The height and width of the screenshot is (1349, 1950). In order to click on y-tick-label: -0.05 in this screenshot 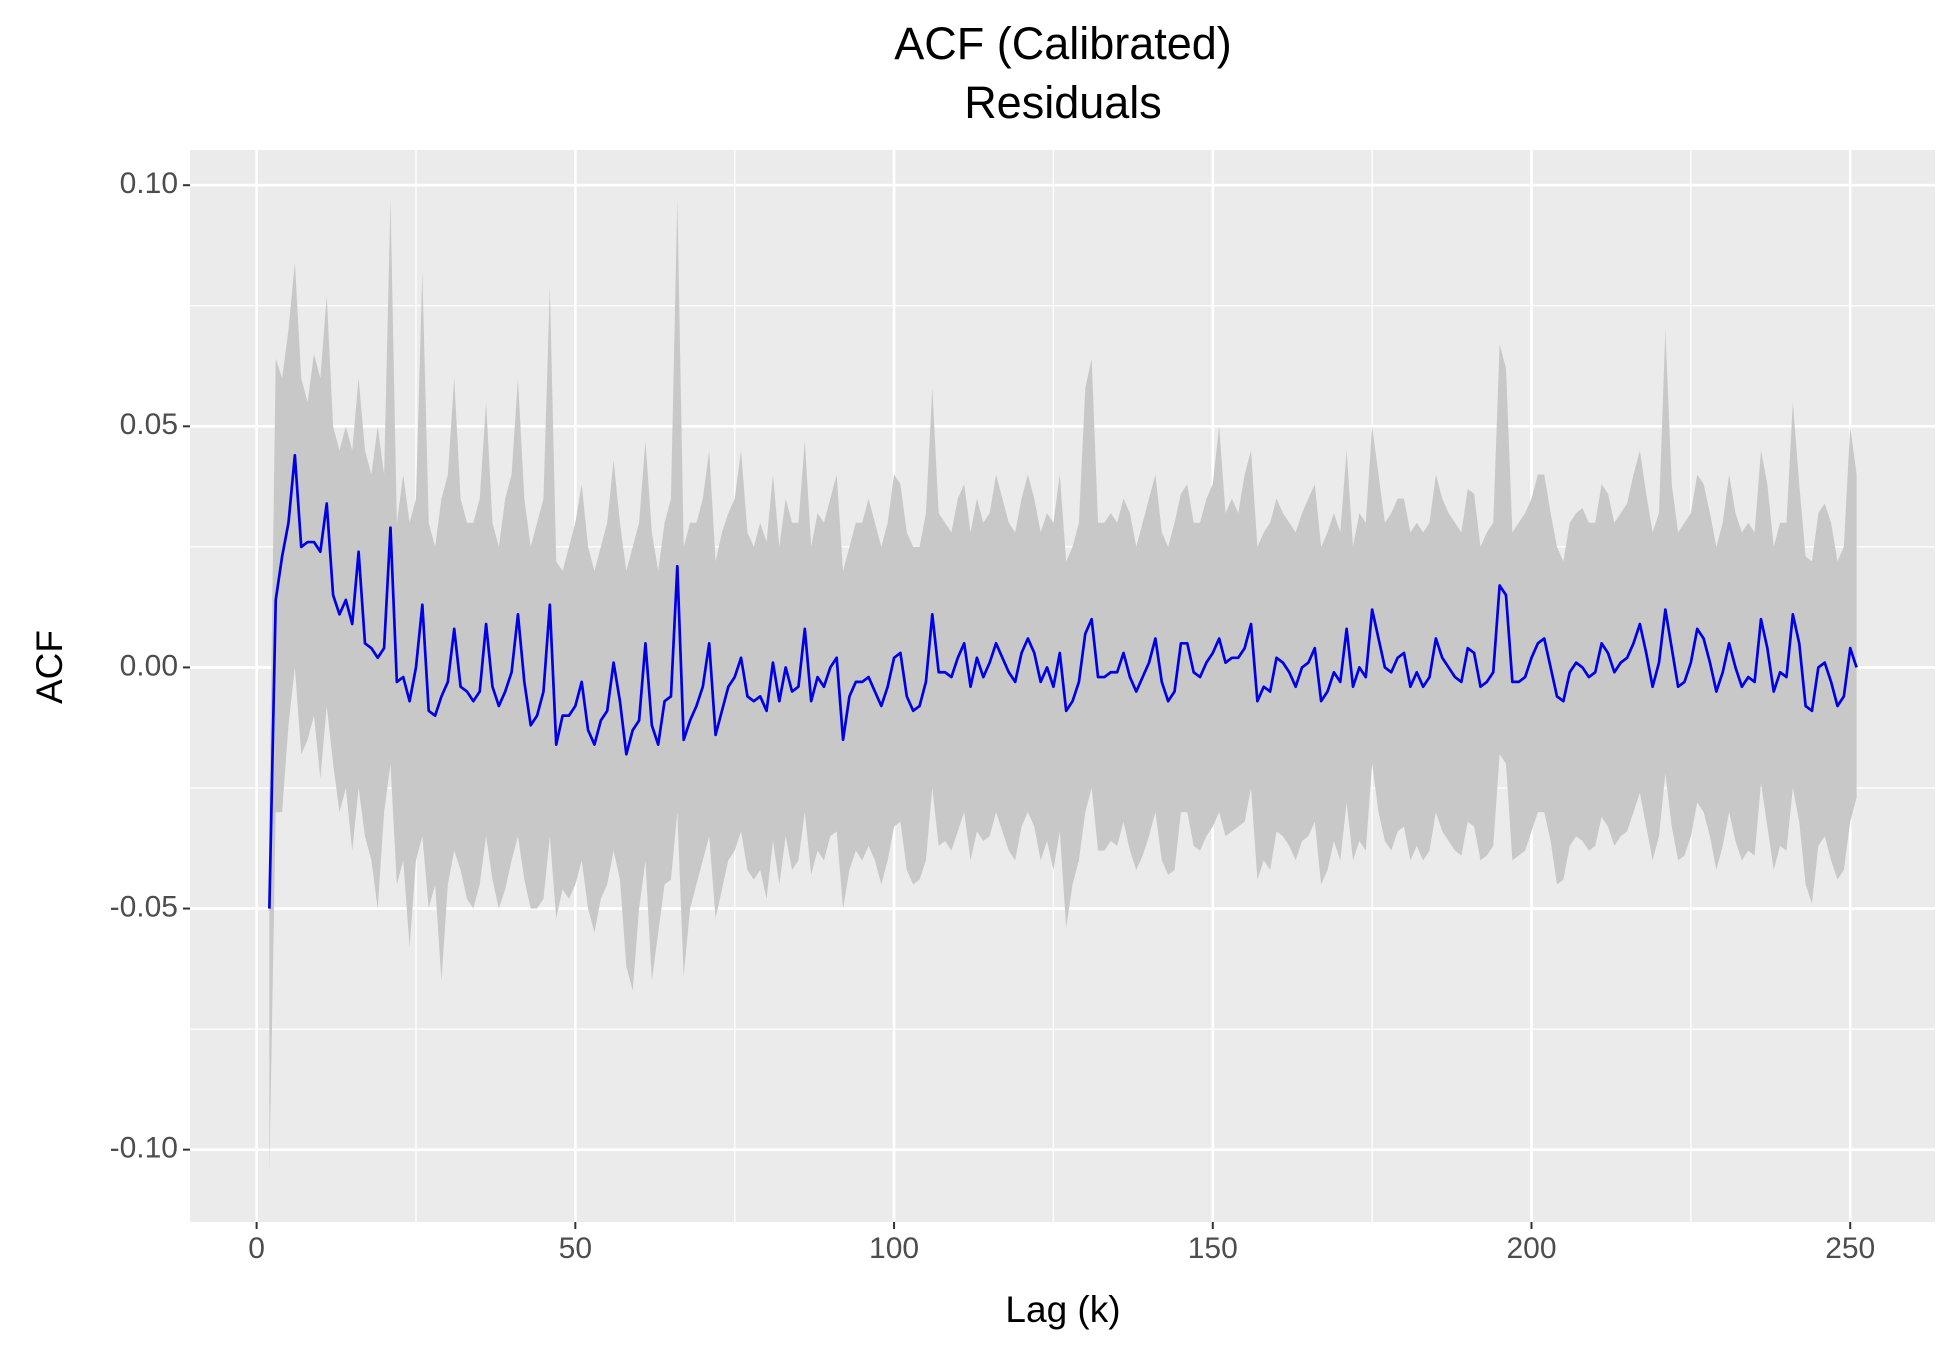, I will do `click(144, 906)`.